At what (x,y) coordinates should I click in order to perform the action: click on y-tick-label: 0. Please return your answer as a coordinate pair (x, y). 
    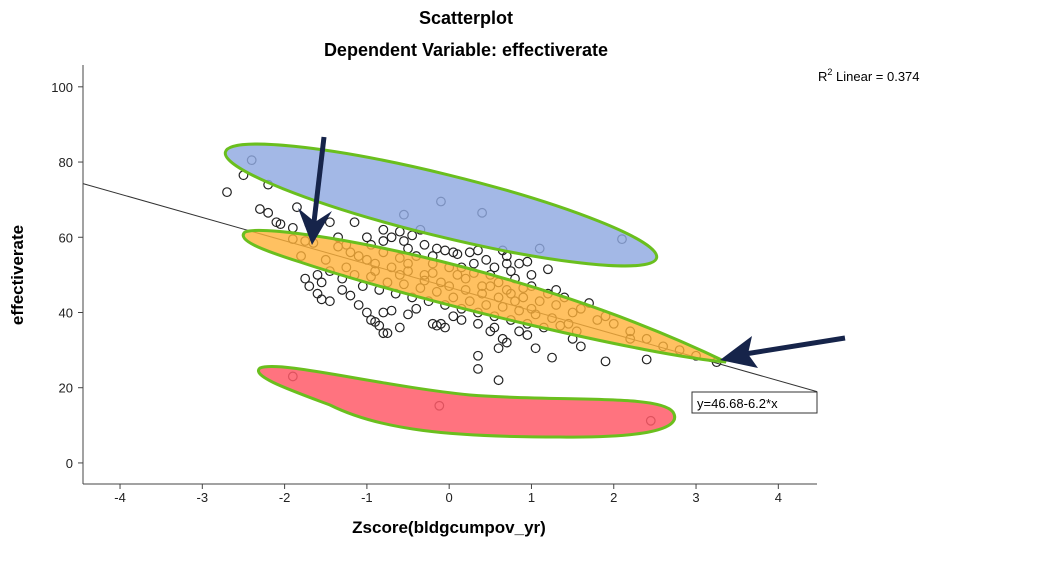
    Looking at the image, I should click on (69, 463).